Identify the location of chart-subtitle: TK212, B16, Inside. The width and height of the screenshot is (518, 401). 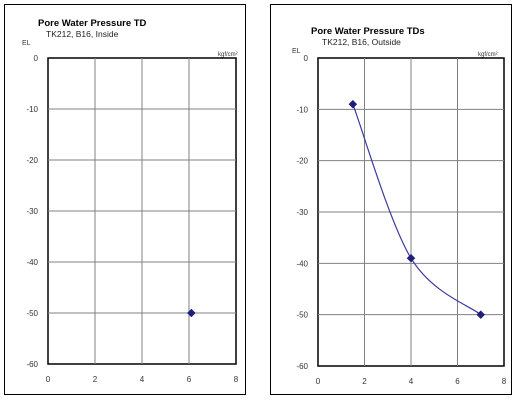
(82, 34).